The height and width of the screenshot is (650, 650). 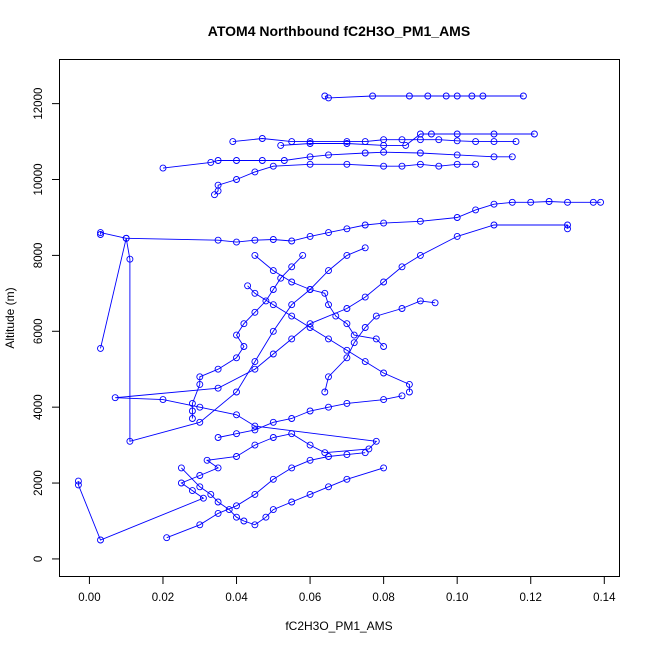 What do you see at coordinates (39, 559) in the screenshot?
I see `y-tick-label: 0` at bounding box center [39, 559].